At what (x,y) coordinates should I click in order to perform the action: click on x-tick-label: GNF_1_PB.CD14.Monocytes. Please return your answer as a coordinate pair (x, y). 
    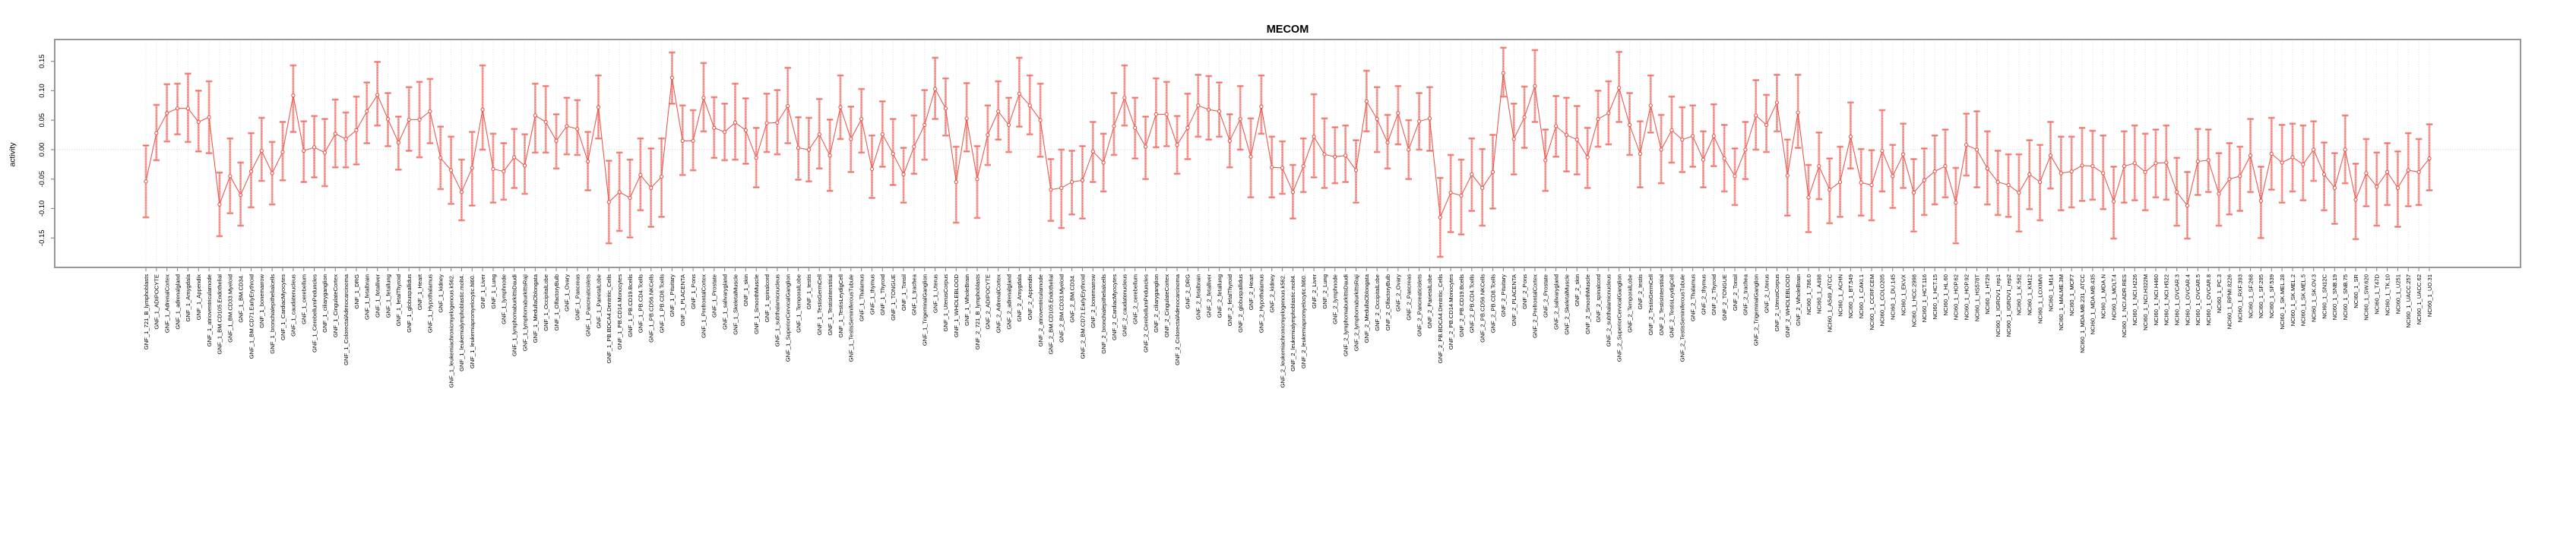
    Looking at the image, I should click on (619, 311).